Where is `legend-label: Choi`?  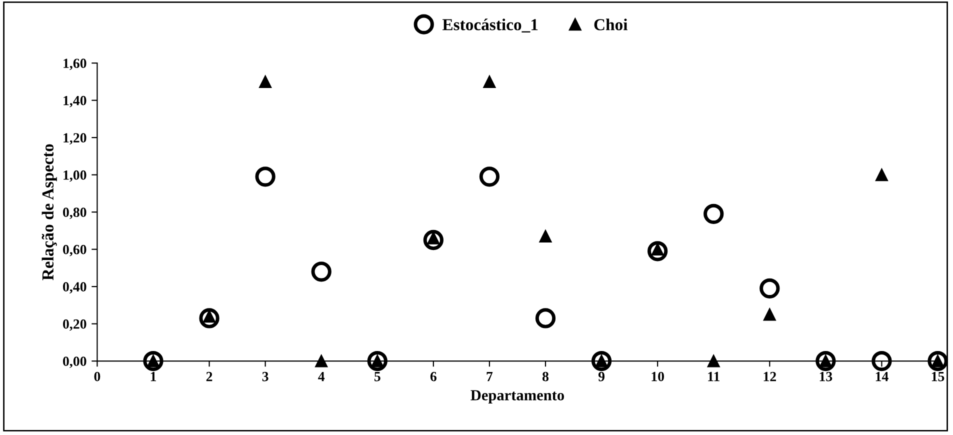
legend-label: Choi is located at coordinates (611, 24).